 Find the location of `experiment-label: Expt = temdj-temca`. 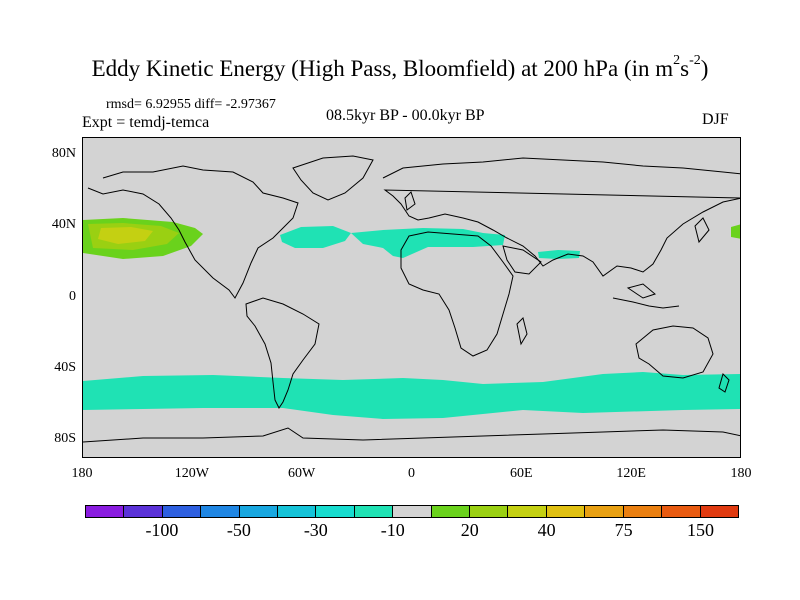

experiment-label: Expt = temdj-temca is located at coordinates (146, 122).